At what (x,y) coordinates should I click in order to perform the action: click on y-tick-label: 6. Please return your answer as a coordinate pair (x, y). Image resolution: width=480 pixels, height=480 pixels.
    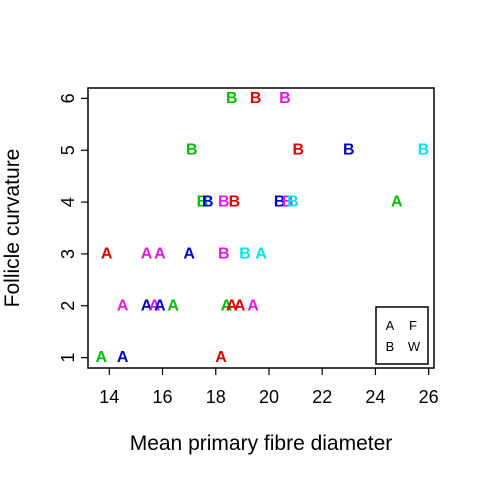
    Looking at the image, I should click on (68, 98).